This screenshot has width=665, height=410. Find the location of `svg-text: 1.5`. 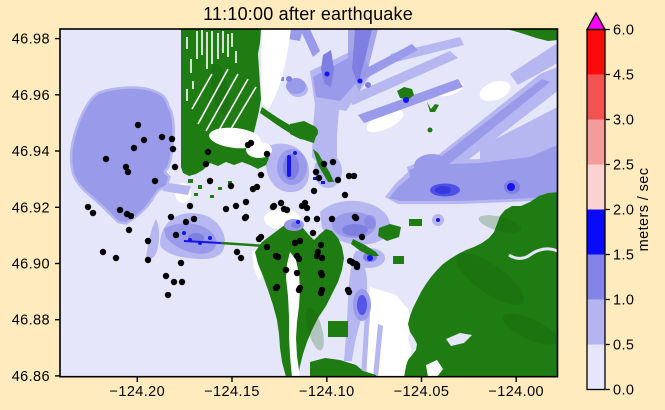

svg-text: 1.5 is located at coordinates (623, 256).